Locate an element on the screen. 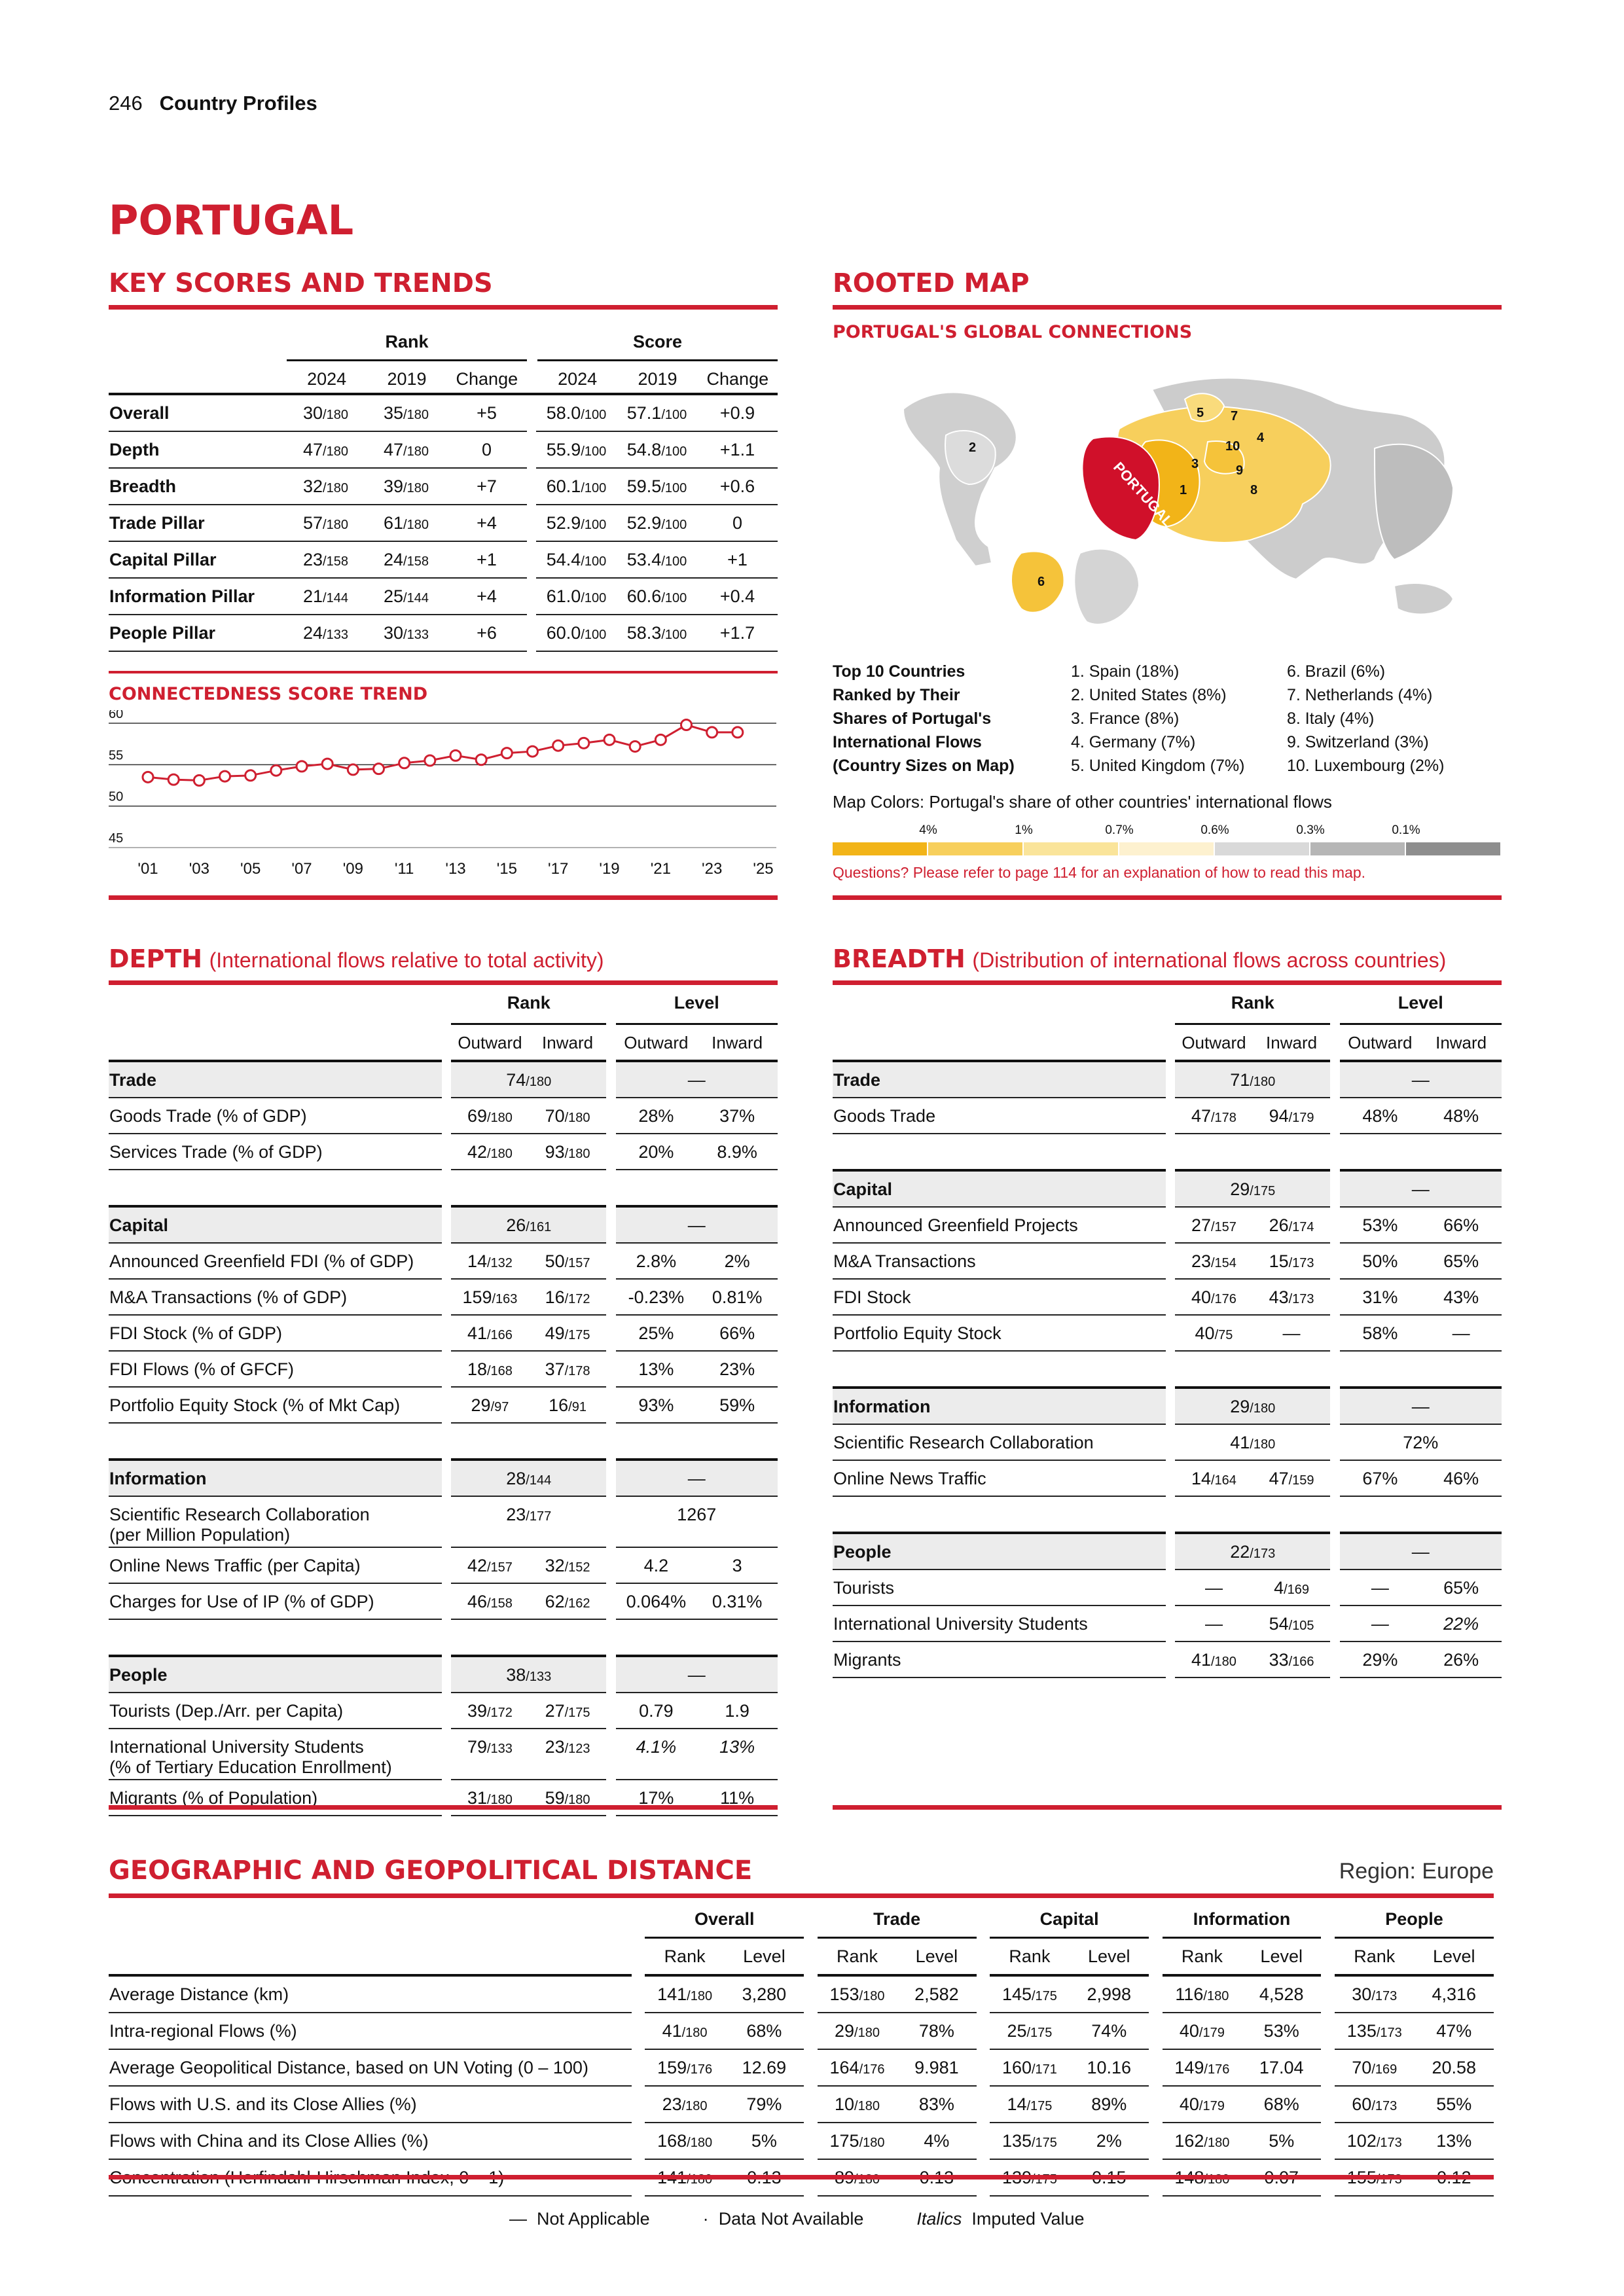 Image resolution: width=1624 pixels, height=2296 pixels. rank-value: 164 is located at coordinates (844, 2067).